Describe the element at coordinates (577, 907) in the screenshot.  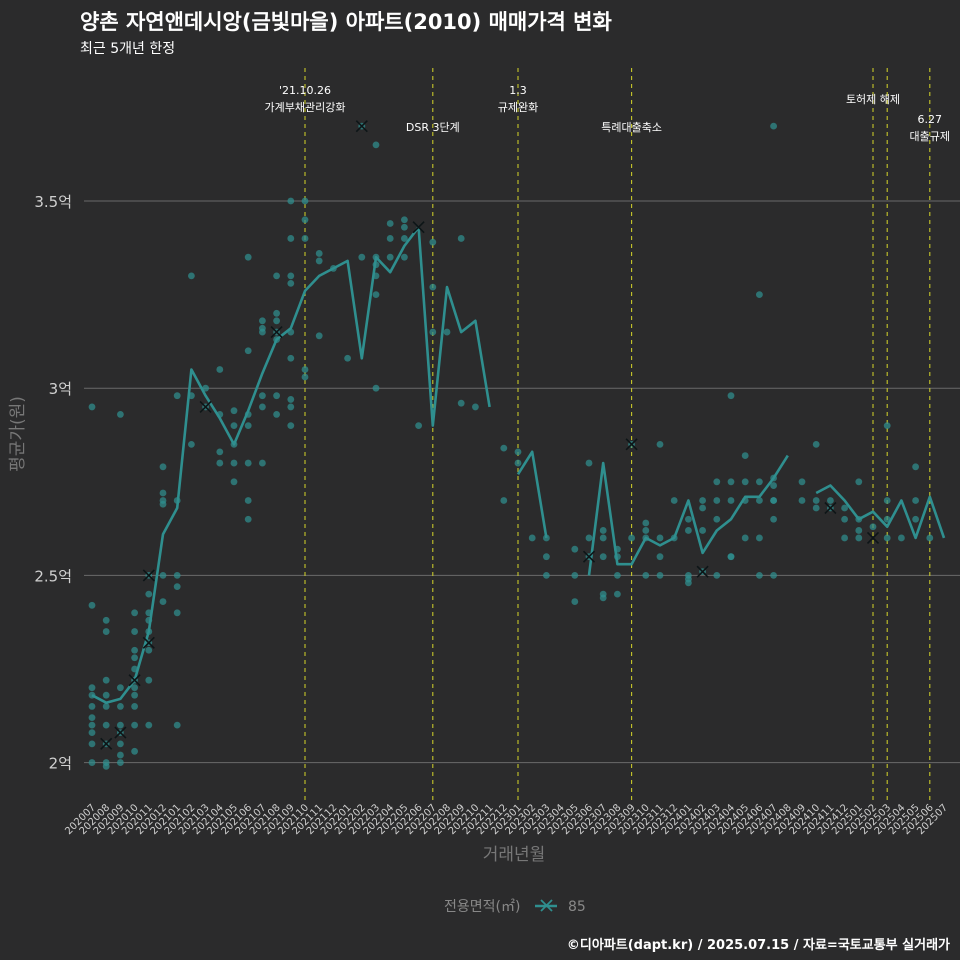
I see `legend-entry-85: 85` at that location.